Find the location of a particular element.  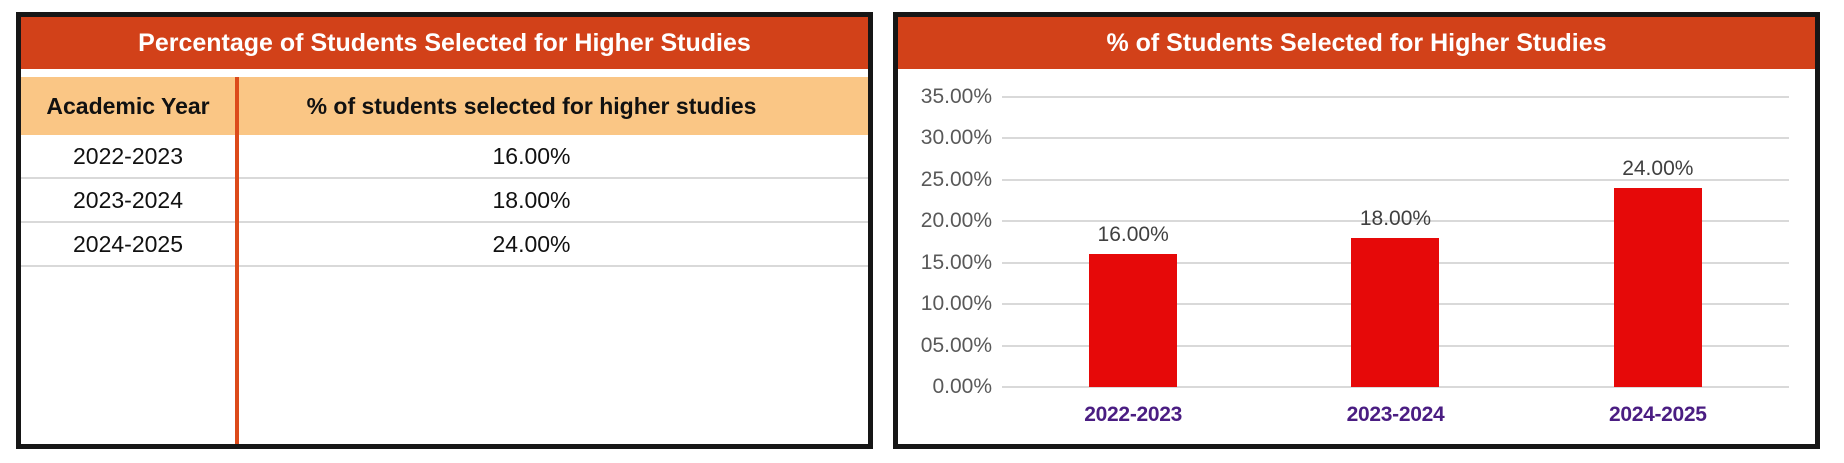

column-header-academic-year: Academic Year is located at coordinates (128, 105).